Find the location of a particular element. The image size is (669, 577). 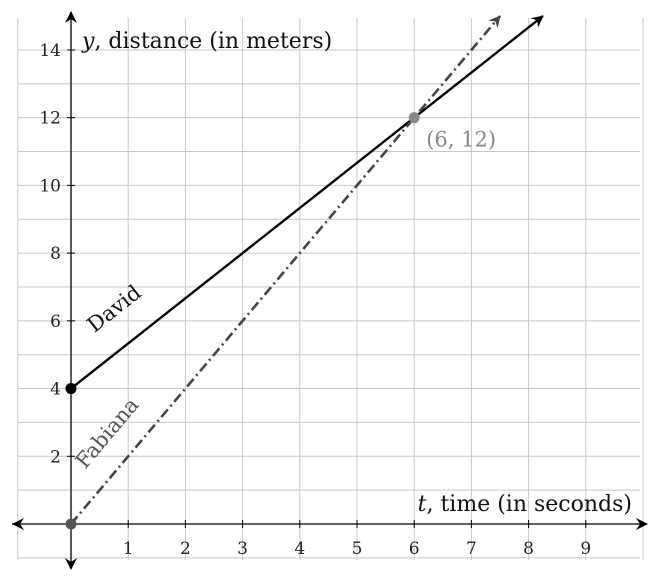

series-label-fabiana: Fabiana is located at coordinates (107, 433).